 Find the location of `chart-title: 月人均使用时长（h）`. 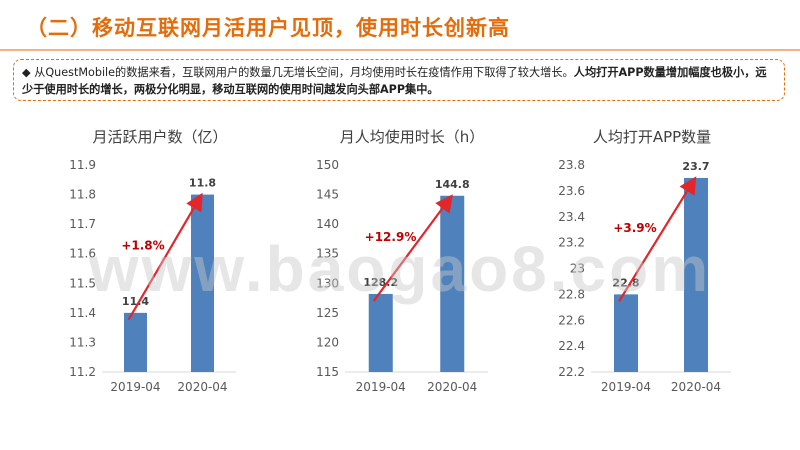

chart-title: 月人均使用时长（h） is located at coordinates (412, 137).